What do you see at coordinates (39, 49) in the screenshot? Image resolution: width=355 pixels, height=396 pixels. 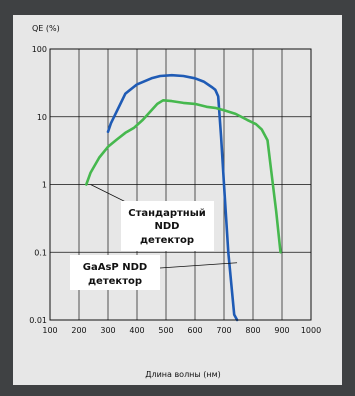 I see `y-tick-label: 100` at bounding box center [39, 49].